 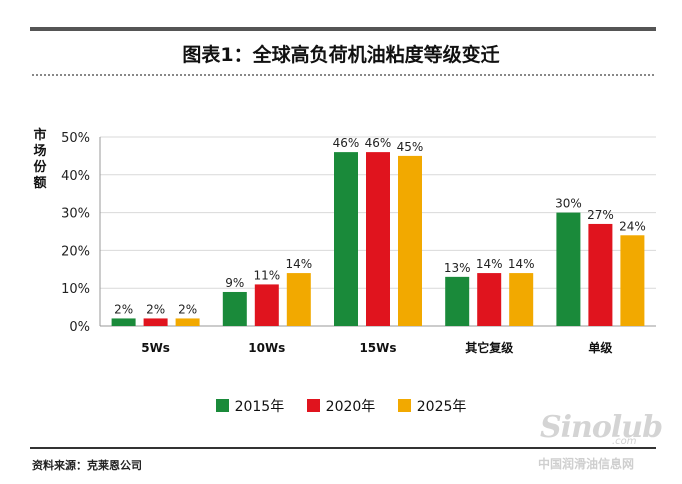 What do you see at coordinates (600, 215) in the screenshot?
I see `data-label: 27%` at bounding box center [600, 215].